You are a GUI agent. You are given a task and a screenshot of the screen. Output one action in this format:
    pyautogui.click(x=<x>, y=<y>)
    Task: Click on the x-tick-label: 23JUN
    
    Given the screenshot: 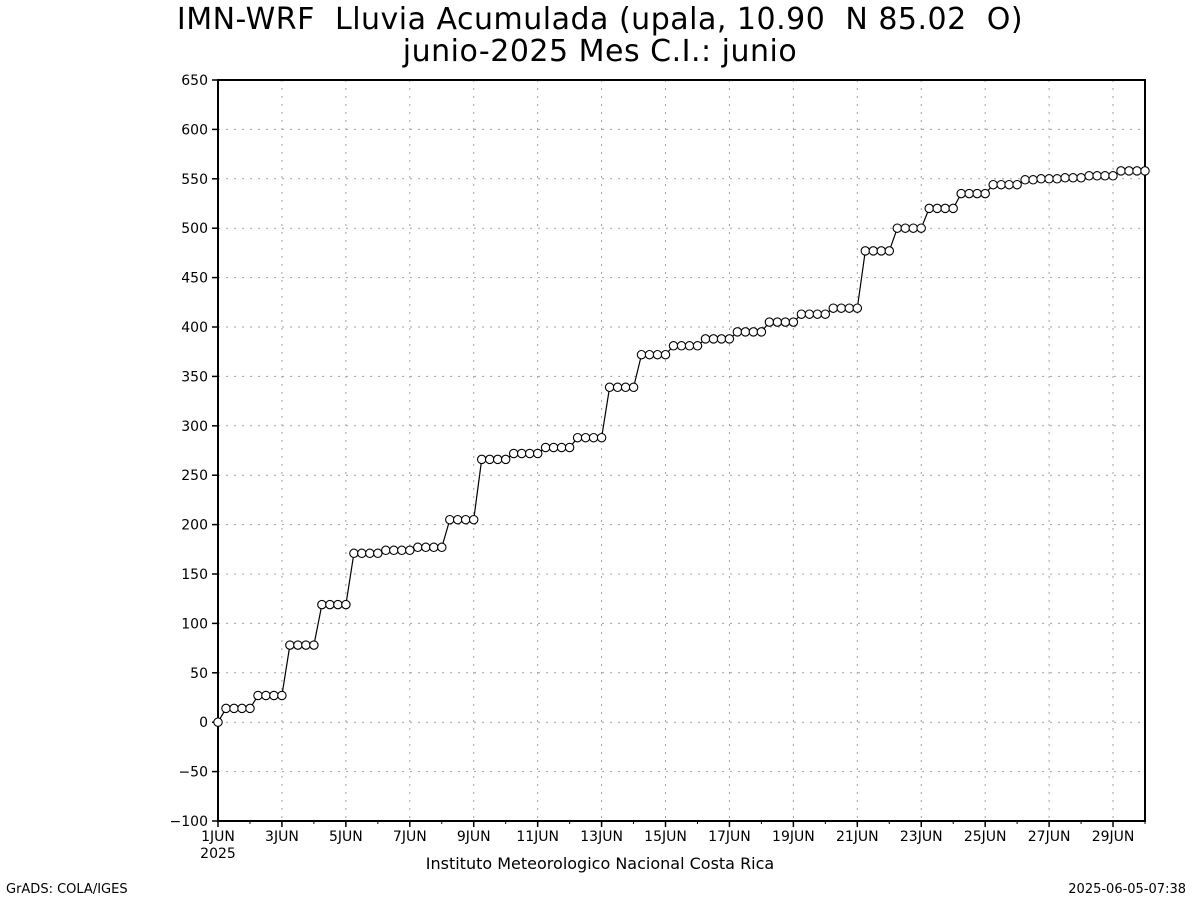 What is the action you would take?
    pyautogui.click(x=921, y=837)
    